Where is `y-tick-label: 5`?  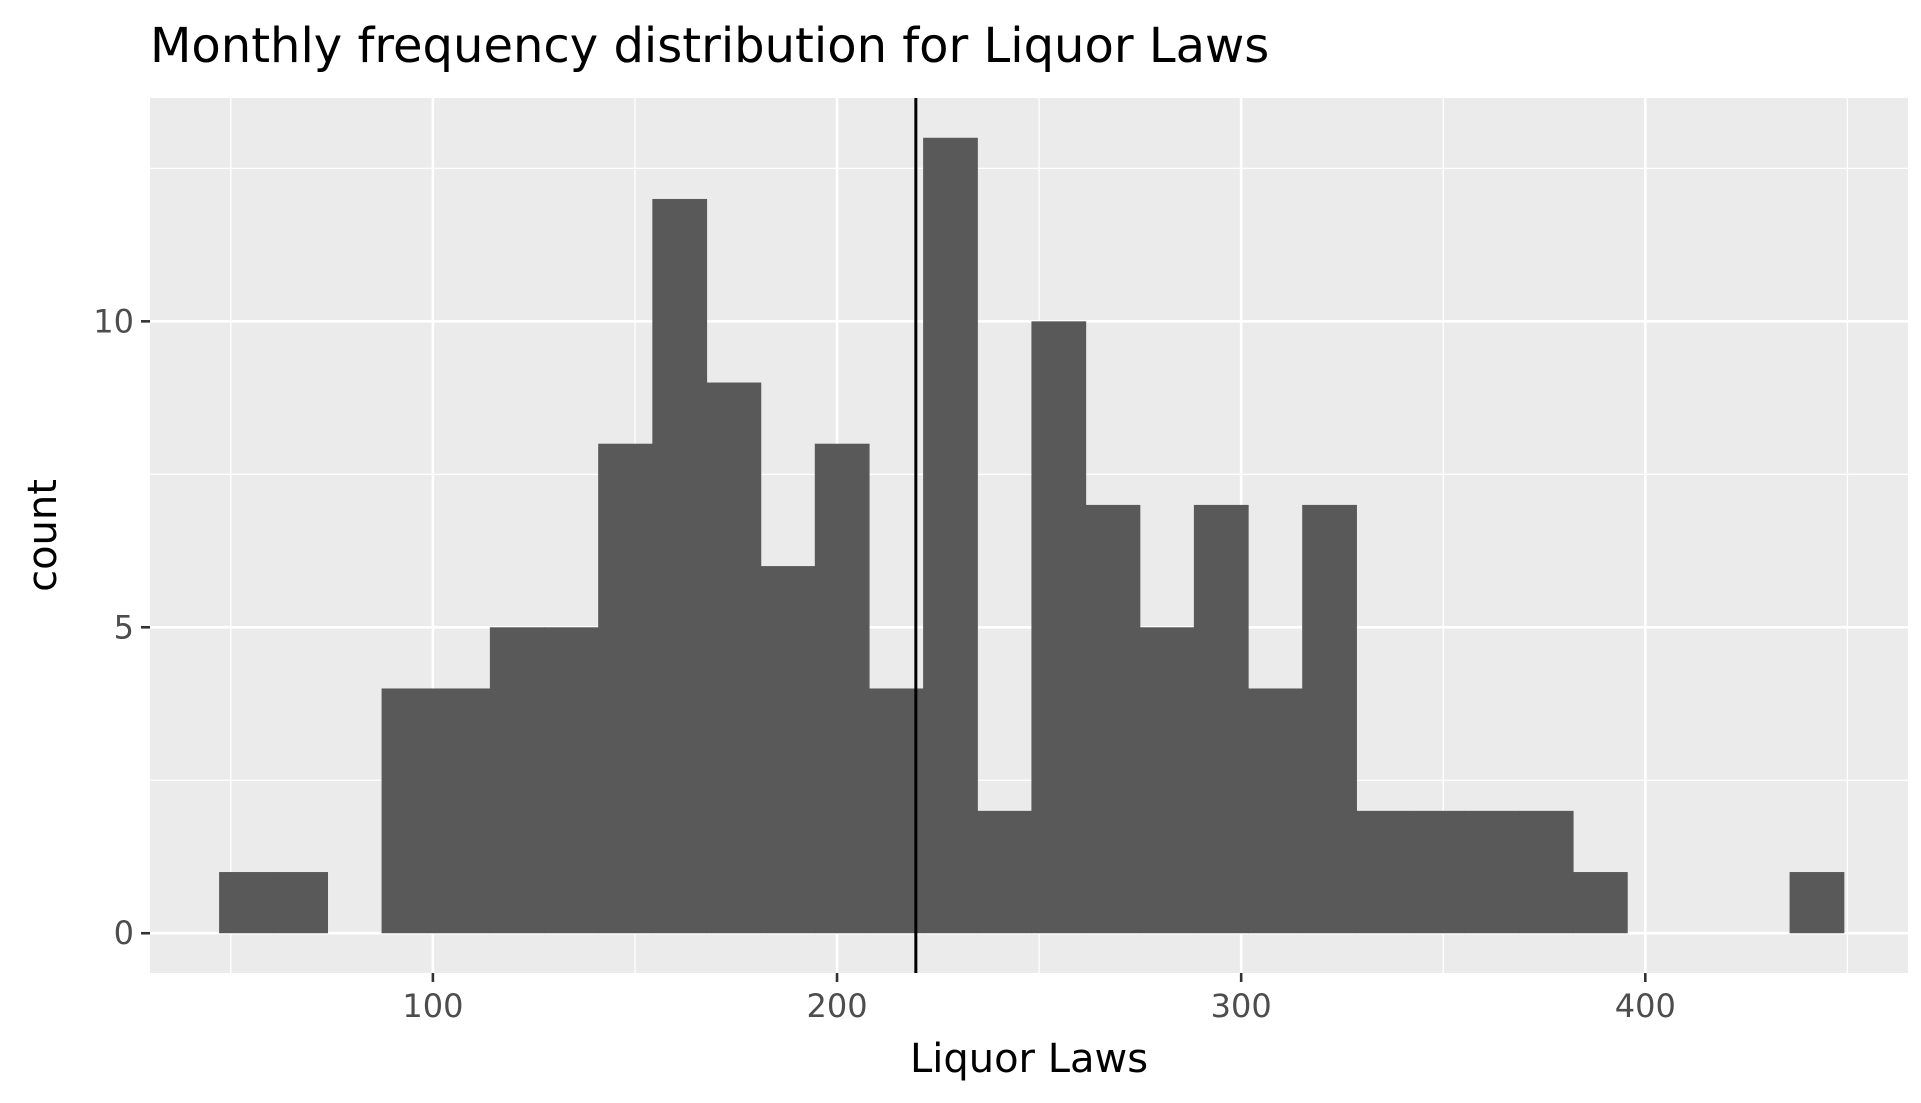 y-tick-label: 5 is located at coordinates (124, 627).